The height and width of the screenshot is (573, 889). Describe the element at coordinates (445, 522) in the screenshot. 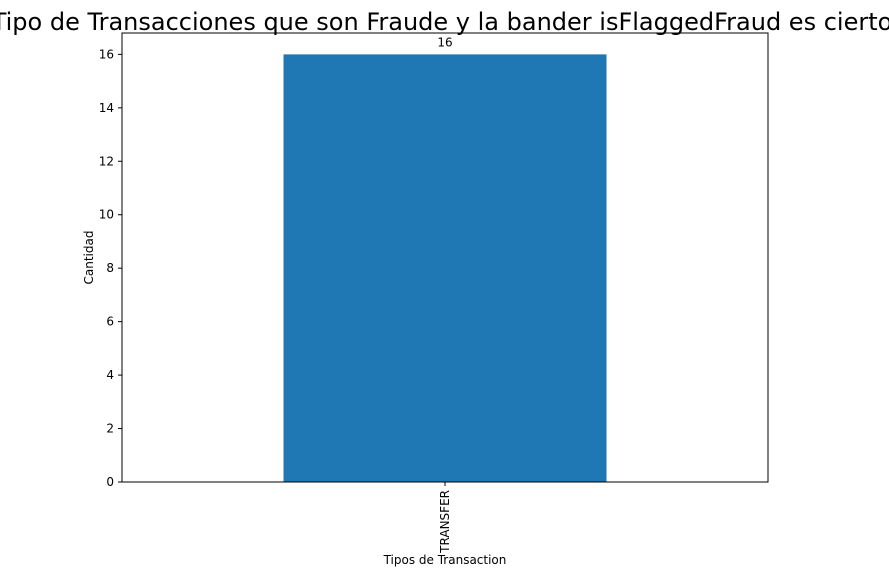

I see `x-tick-label: TRANSFER` at that location.